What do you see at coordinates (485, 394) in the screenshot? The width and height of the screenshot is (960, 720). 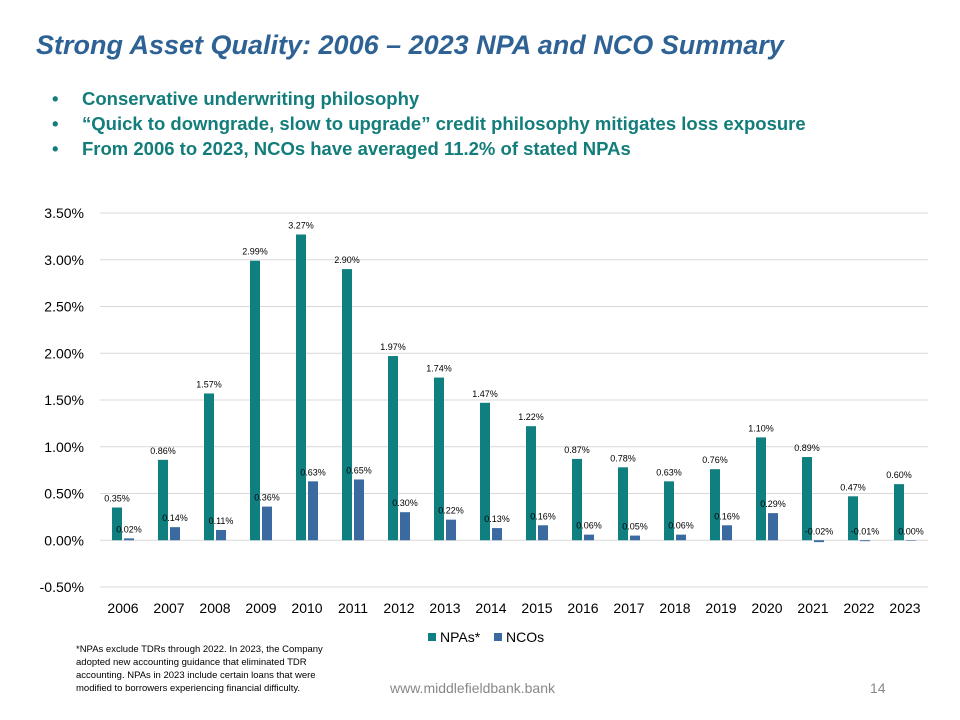 I see `data-label: 1.47%` at bounding box center [485, 394].